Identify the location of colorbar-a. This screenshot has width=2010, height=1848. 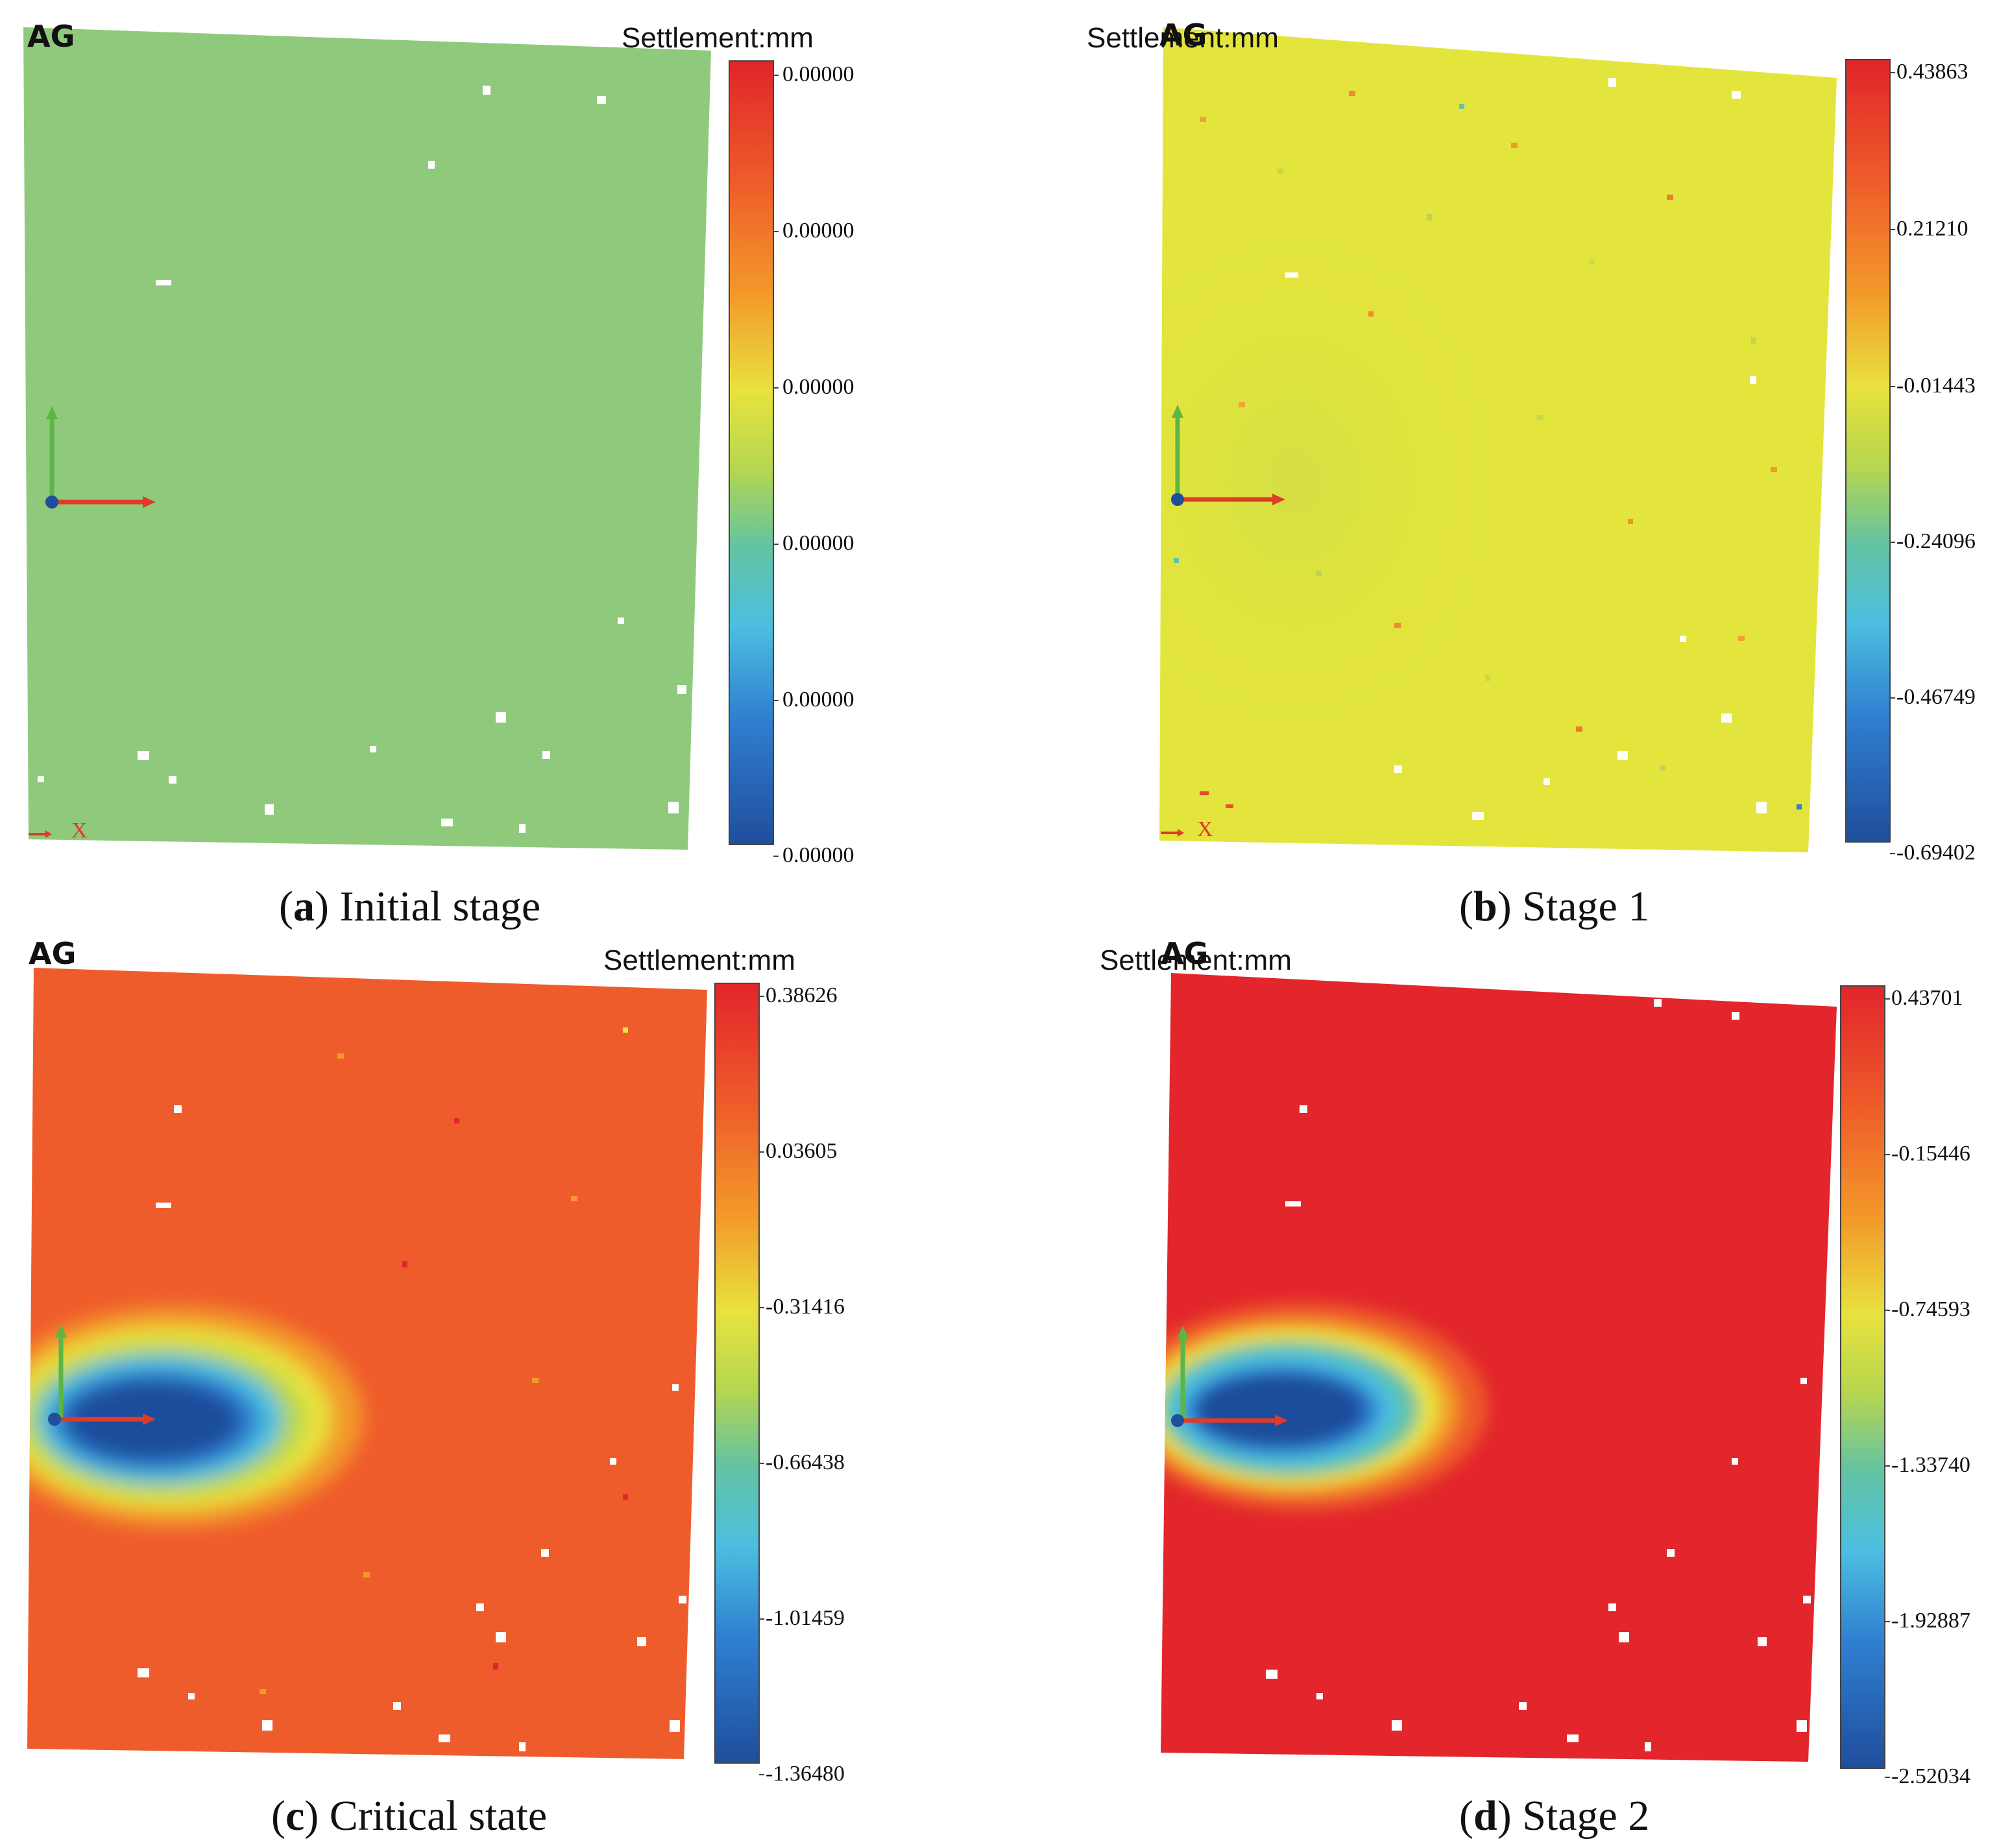
(751, 453).